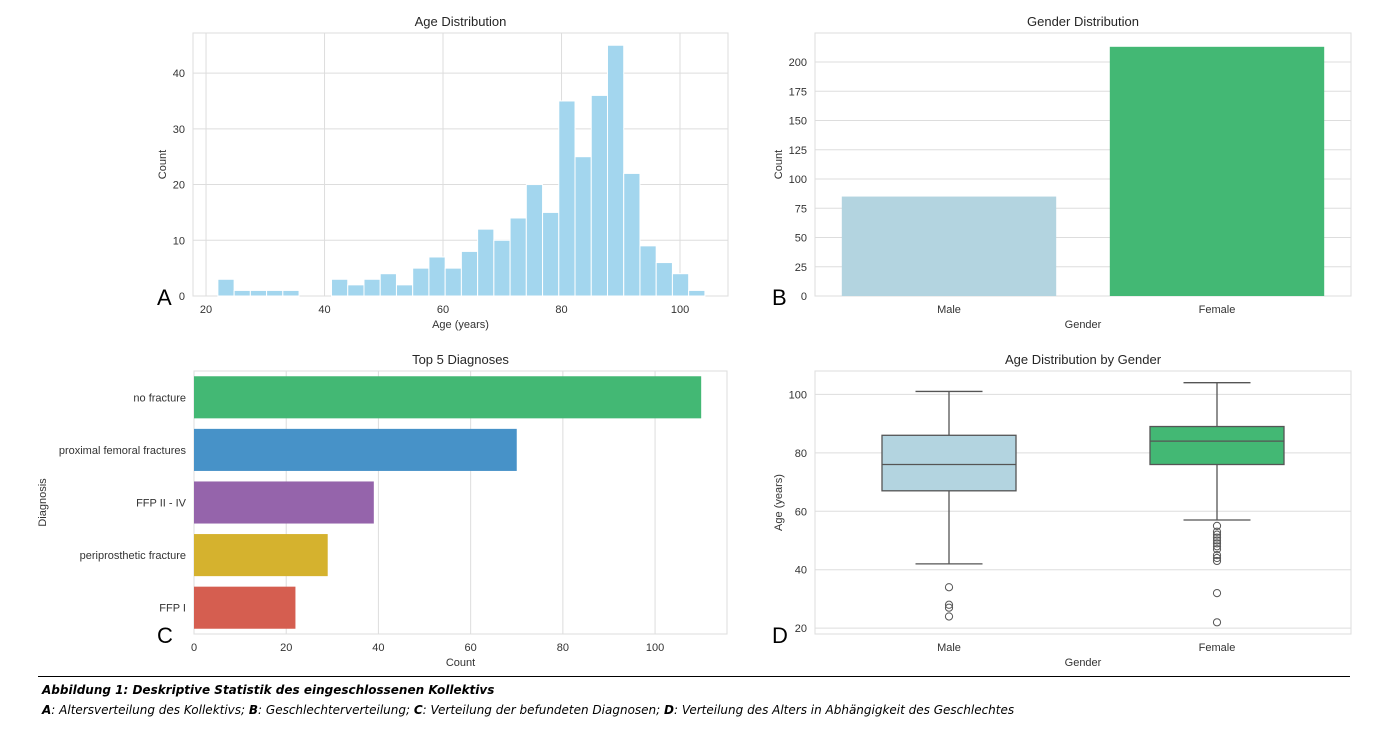 This screenshot has height=729, width=1376. I want to click on x-tick-label: 0, so click(194, 648).